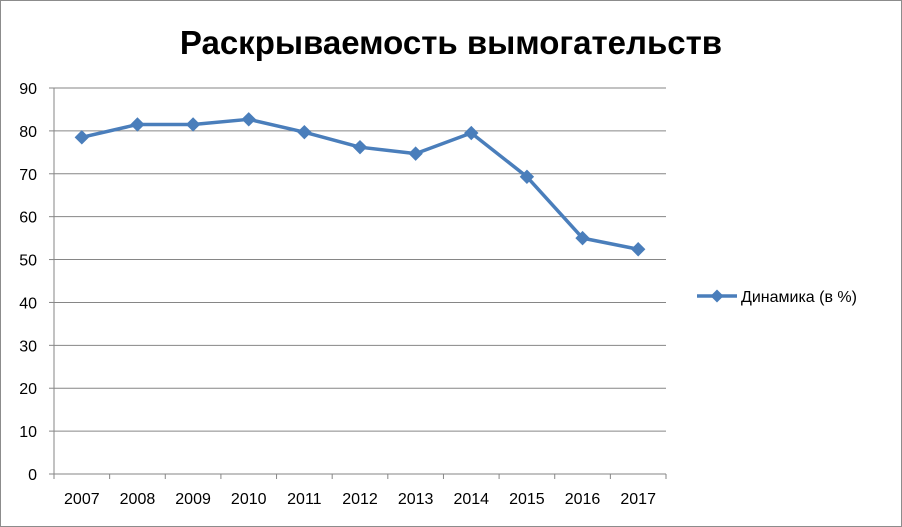 This screenshot has height=527, width=902. What do you see at coordinates (137, 124) in the screenshot?
I see `data-point-2008` at bounding box center [137, 124].